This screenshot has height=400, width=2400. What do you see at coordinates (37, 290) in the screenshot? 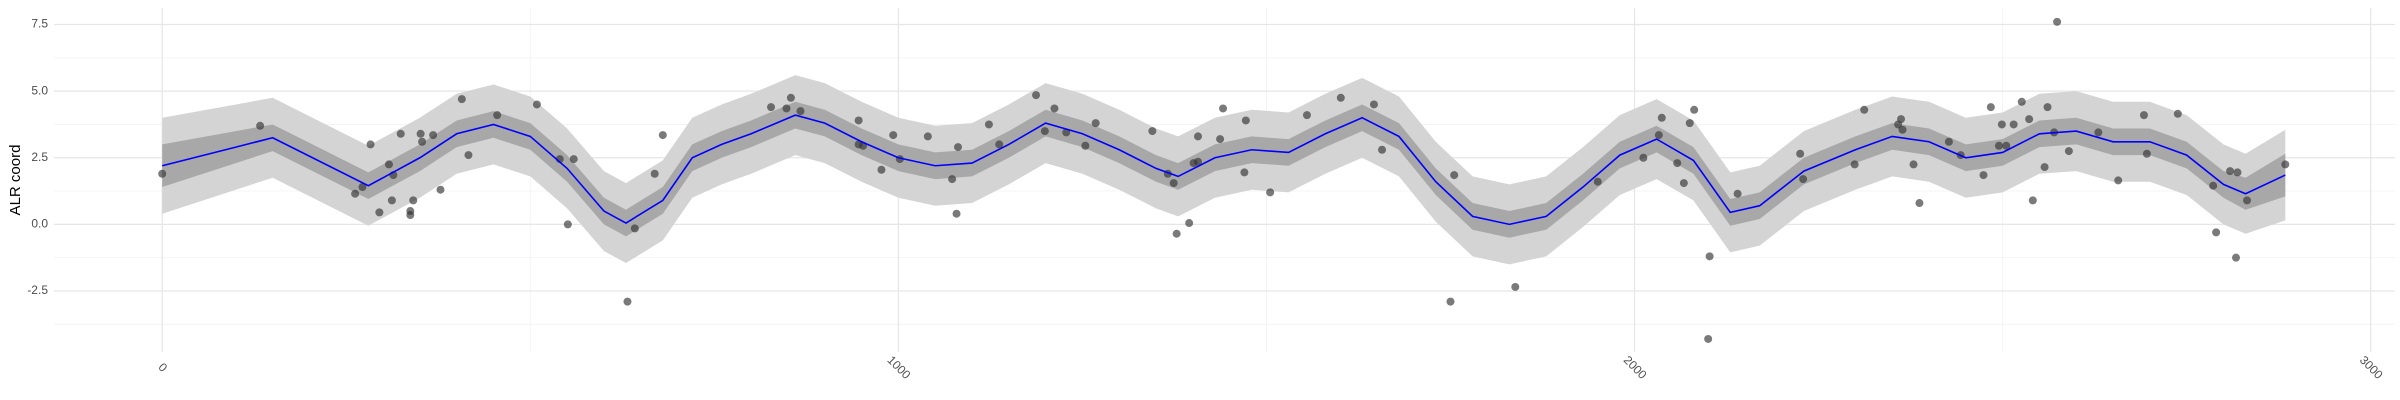
I see `y-tick-label: -2.5` at bounding box center [37, 290].